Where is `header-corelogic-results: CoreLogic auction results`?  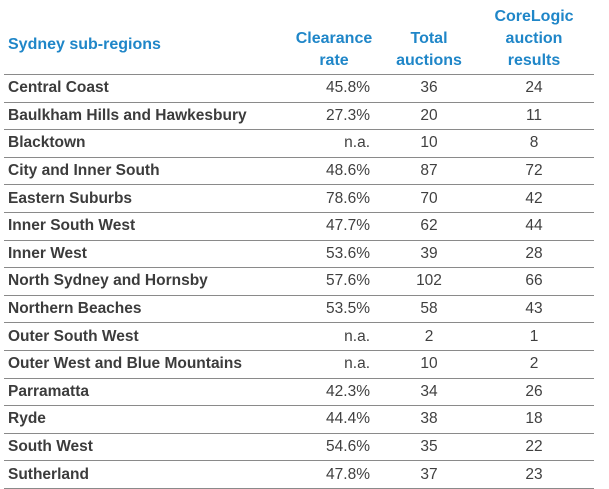 header-corelogic-results: CoreLogic auction results is located at coordinates (534, 40).